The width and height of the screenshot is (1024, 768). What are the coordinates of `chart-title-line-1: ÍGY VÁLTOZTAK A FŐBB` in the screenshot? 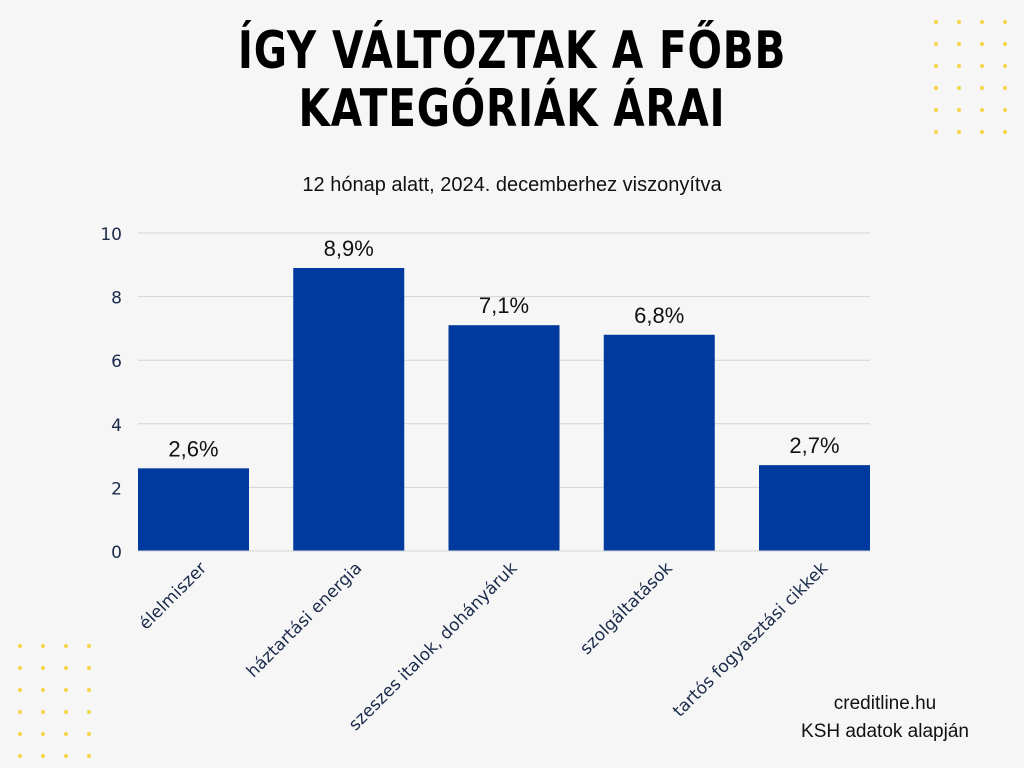 It's located at (512, 51).